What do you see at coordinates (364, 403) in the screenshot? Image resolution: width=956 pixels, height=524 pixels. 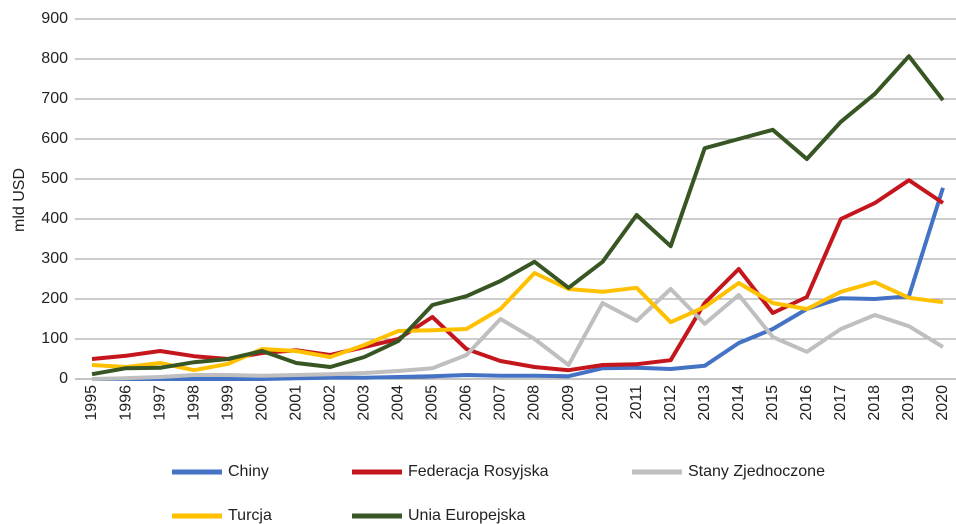 I see `x-tick-label: 2003` at bounding box center [364, 403].